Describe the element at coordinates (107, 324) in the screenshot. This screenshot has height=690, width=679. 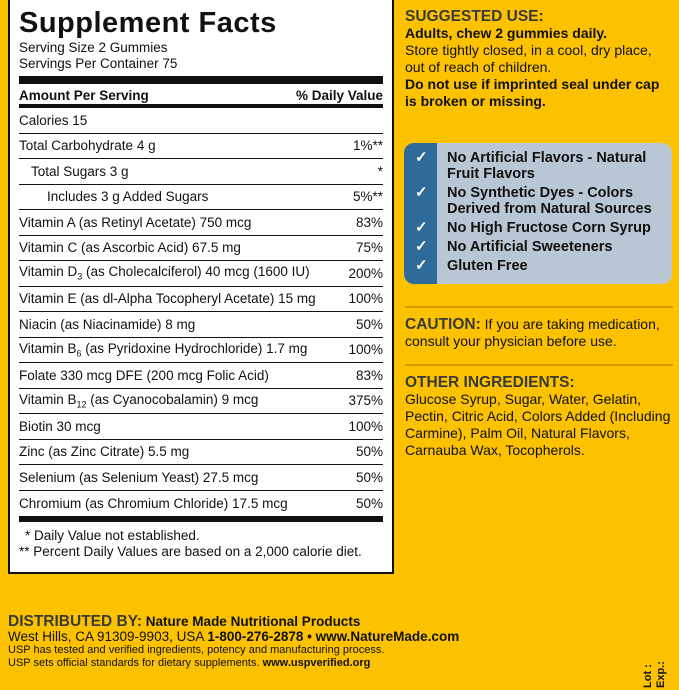
I see `nutrient-name: Niacin (as Niacinamide) 8 mg` at that location.